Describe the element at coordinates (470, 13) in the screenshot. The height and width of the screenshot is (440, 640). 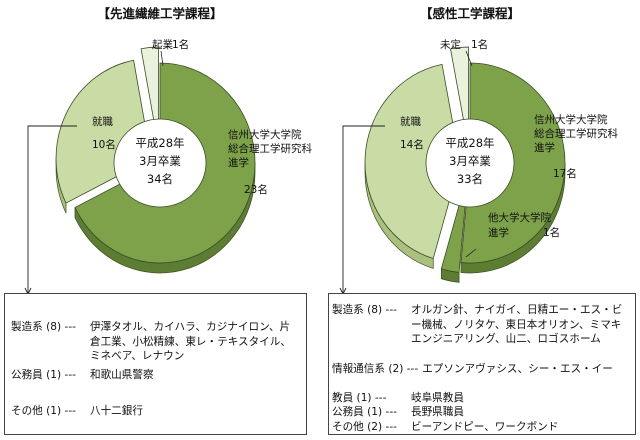
I see `chart-title: 【感性工学課程】` at that location.